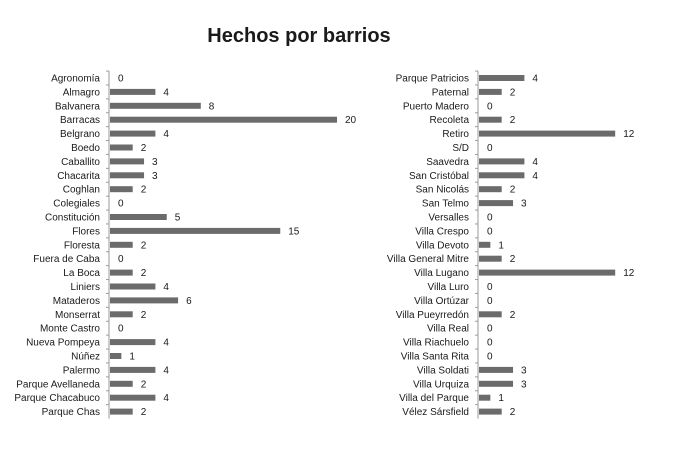 The height and width of the screenshot is (454, 682). I want to click on category-label: San Telmo, so click(446, 204).